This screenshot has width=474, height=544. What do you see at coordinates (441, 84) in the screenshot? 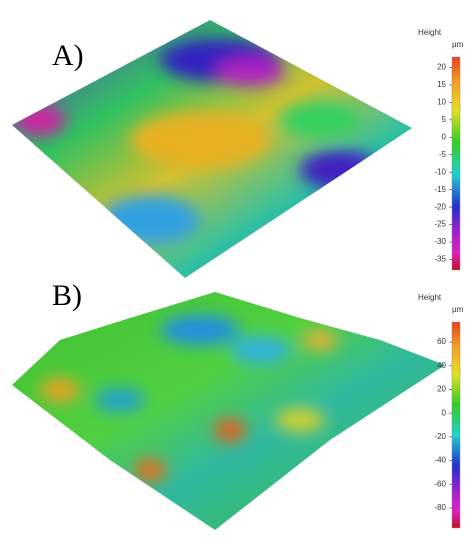
I see `tick-label: 15` at bounding box center [441, 84].